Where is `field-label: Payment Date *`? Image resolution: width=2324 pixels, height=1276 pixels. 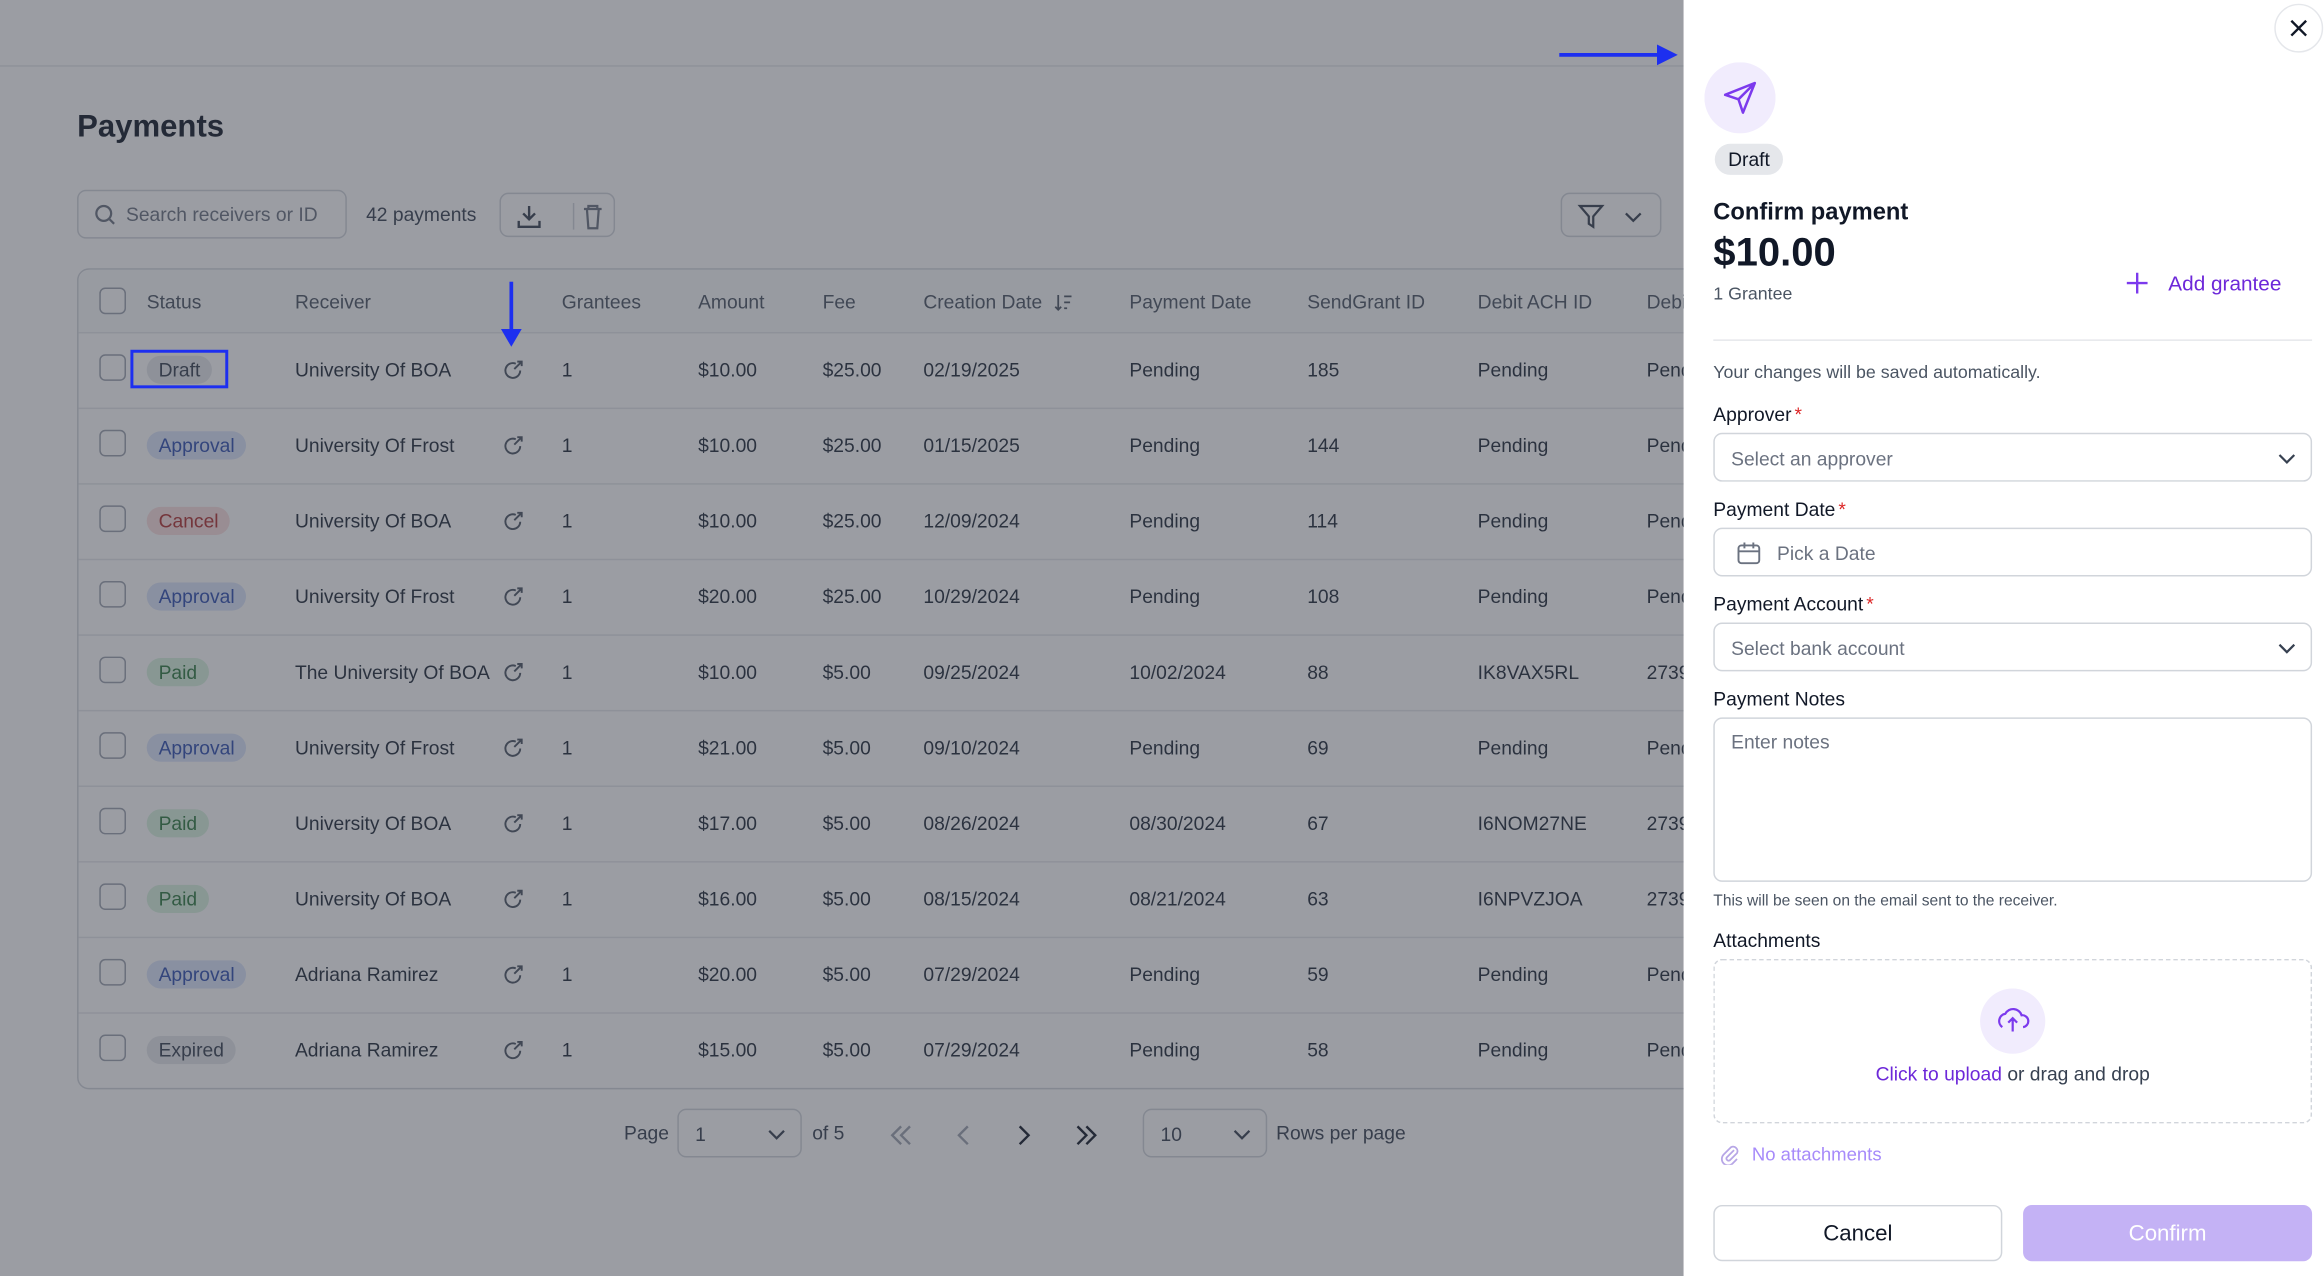 field-label: Payment Date * is located at coordinates (1779, 509).